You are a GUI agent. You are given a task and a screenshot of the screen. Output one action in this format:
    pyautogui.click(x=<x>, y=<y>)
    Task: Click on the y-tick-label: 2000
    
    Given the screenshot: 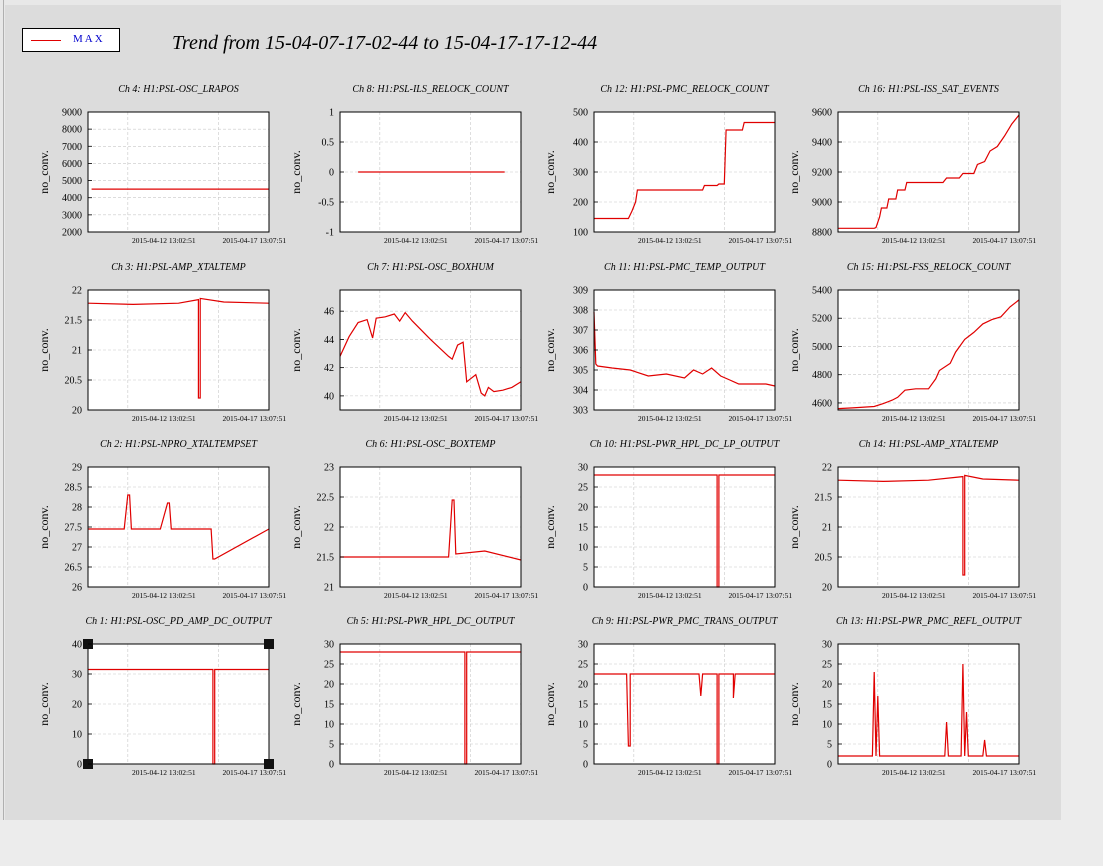 What is the action you would take?
    pyautogui.click(x=72, y=233)
    